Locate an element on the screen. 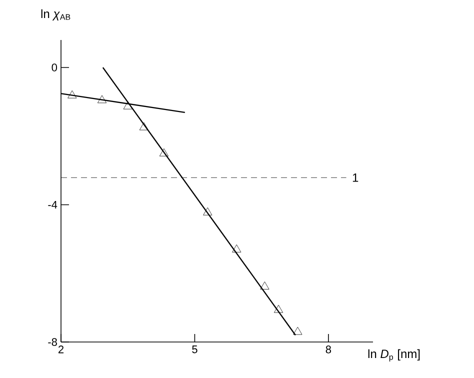 Image resolution: width=474 pixels, height=378 pixels. x-tick-label: 2 is located at coordinates (61, 350).